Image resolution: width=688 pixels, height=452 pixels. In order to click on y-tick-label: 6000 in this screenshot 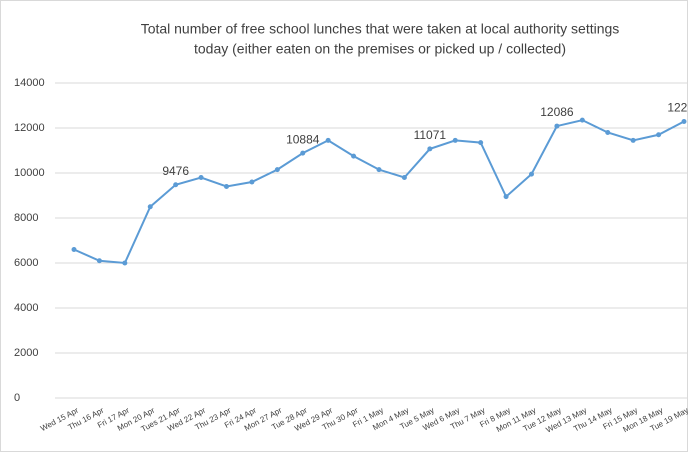, I will do `click(26, 263)`.